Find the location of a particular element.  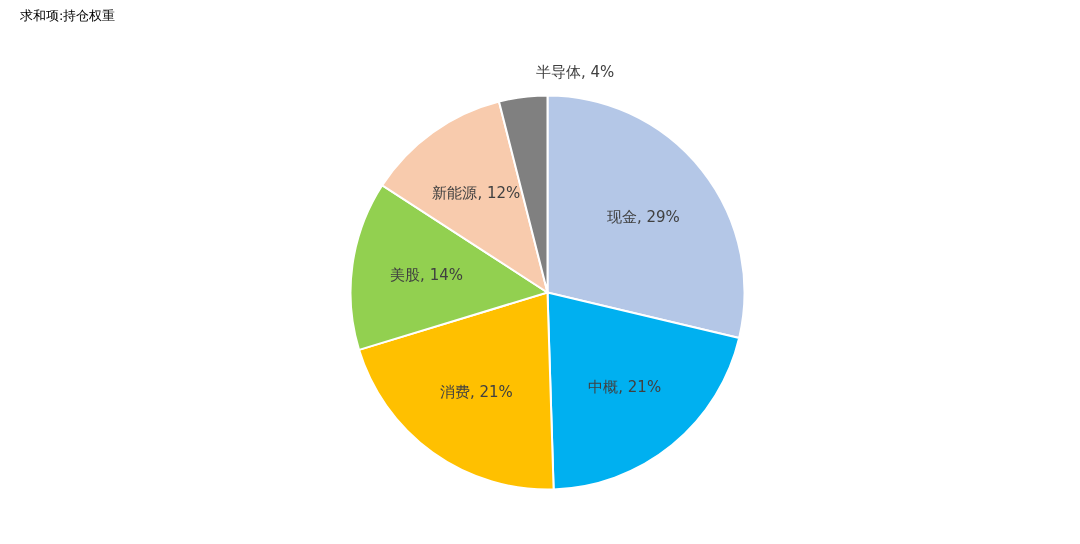

text: 求和项:持仓权重 is located at coordinates (68, 15).